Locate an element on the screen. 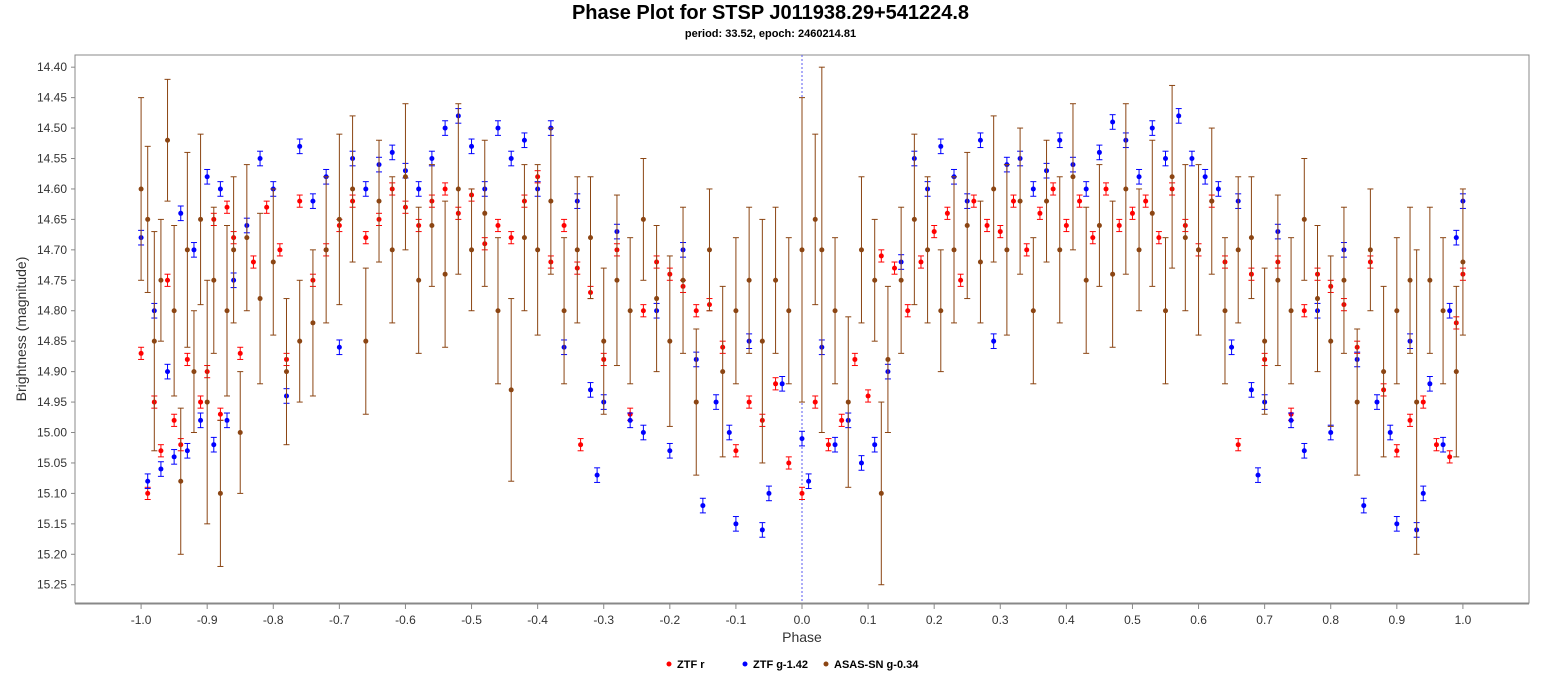  y-tick-label: 14.40 is located at coordinates (52, 67).